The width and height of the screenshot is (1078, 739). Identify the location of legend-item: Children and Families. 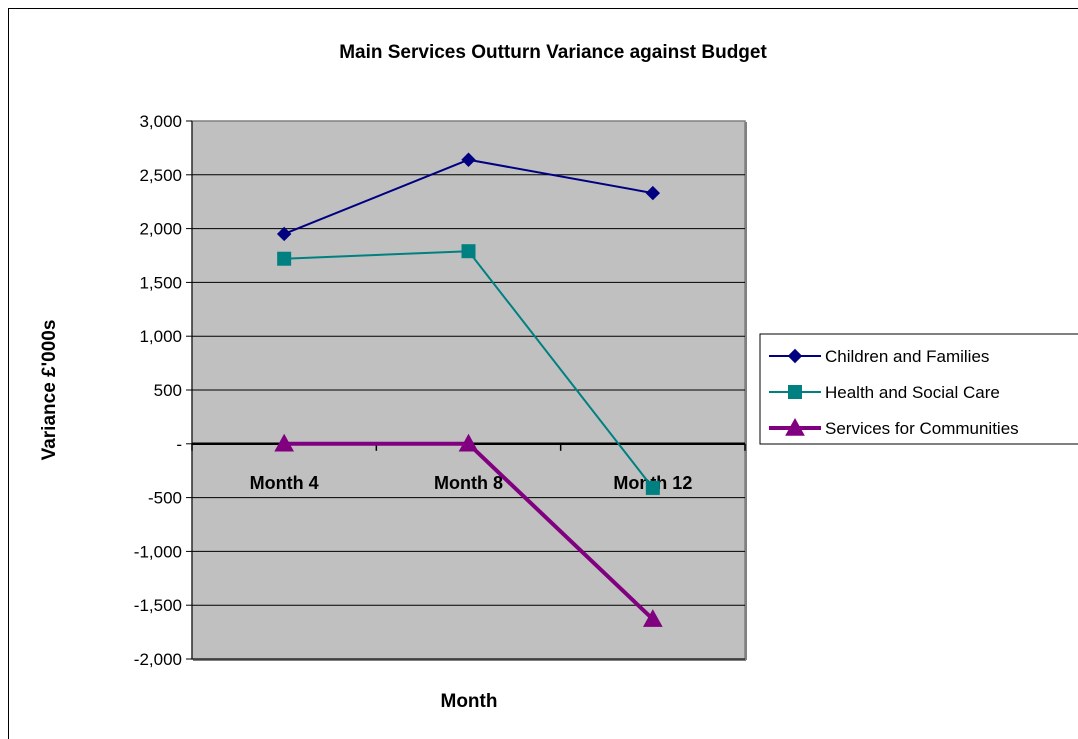
(879, 356).